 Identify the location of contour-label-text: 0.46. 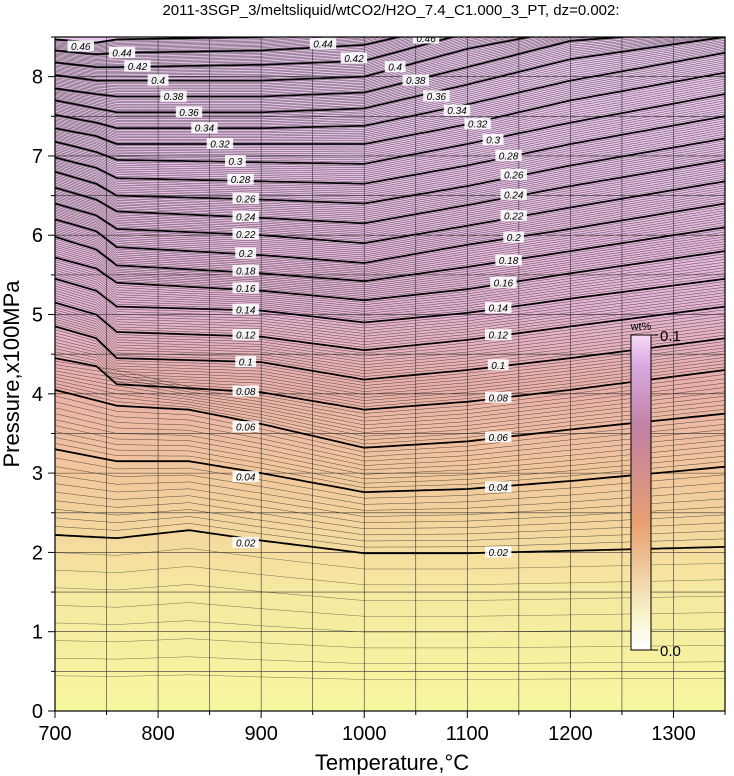
(426, 39).